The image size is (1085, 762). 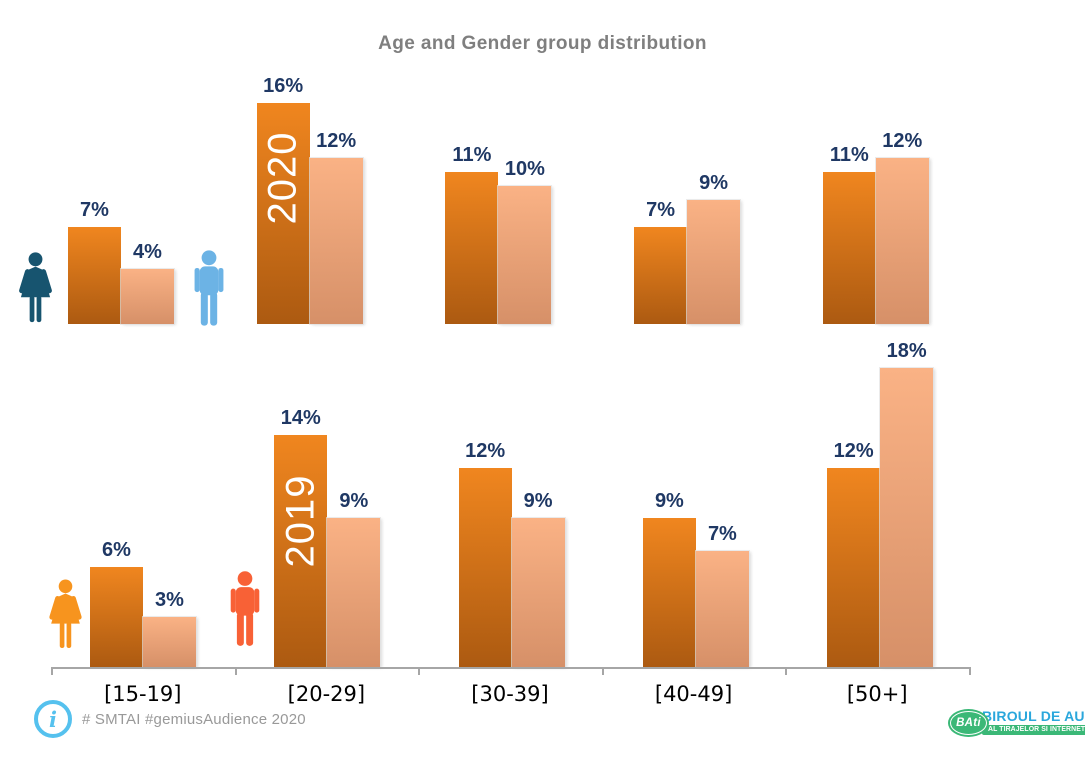 I want to click on year-label-2019: 2019, so click(x=300, y=521).